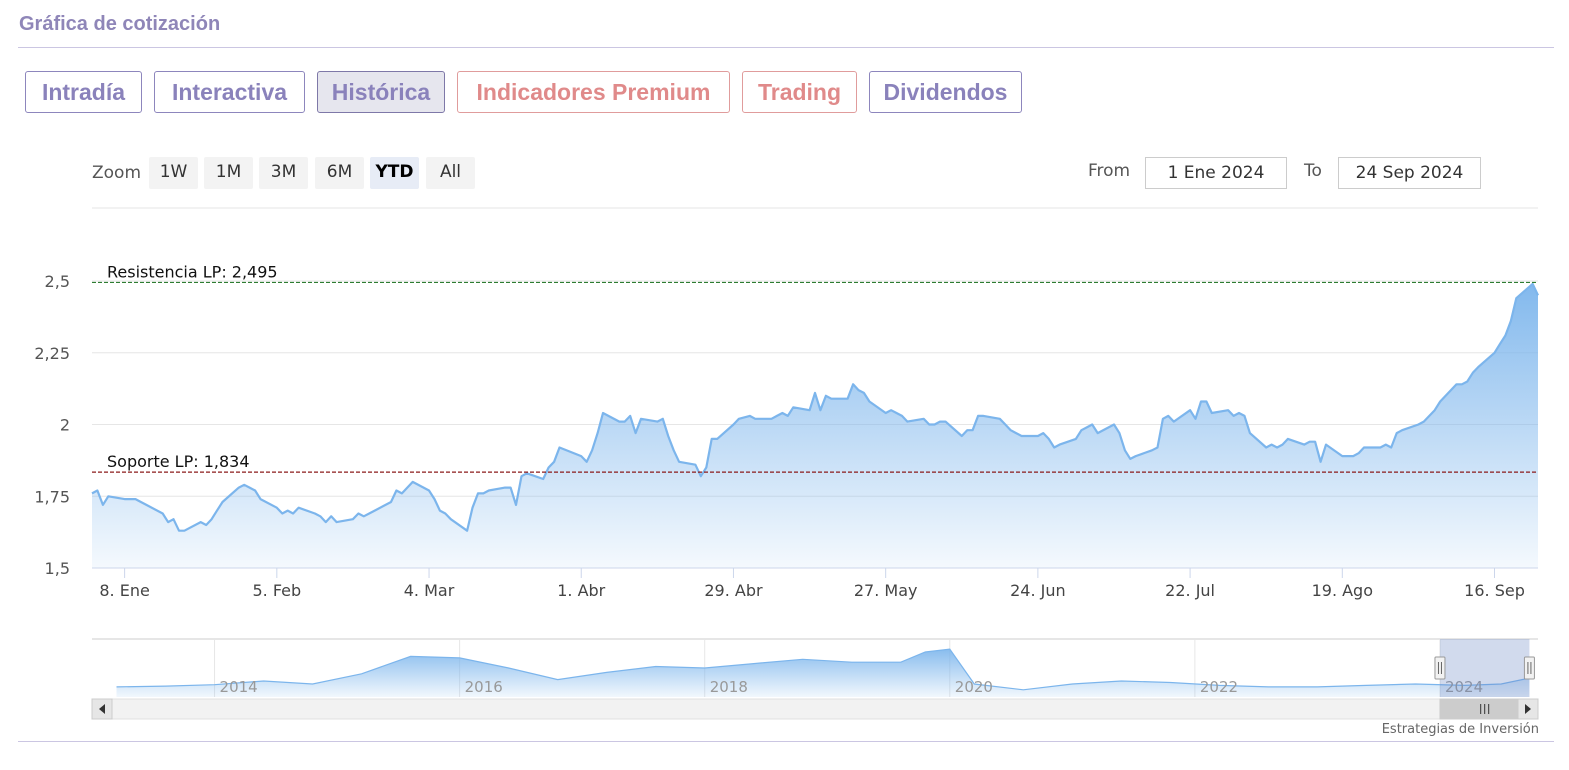  What do you see at coordinates (283, 173) in the screenshot?
I see `zoom-3m-button: 3M` at bounding box center [283, 173].